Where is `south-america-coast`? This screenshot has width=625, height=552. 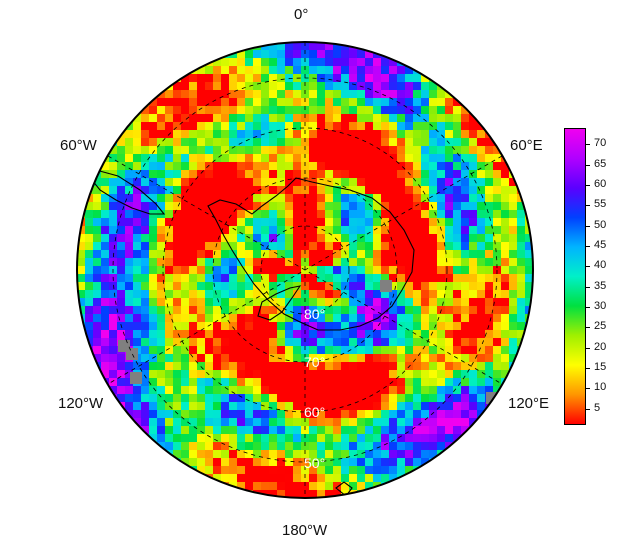
south-america-coast is located at coordinates (128, 192).